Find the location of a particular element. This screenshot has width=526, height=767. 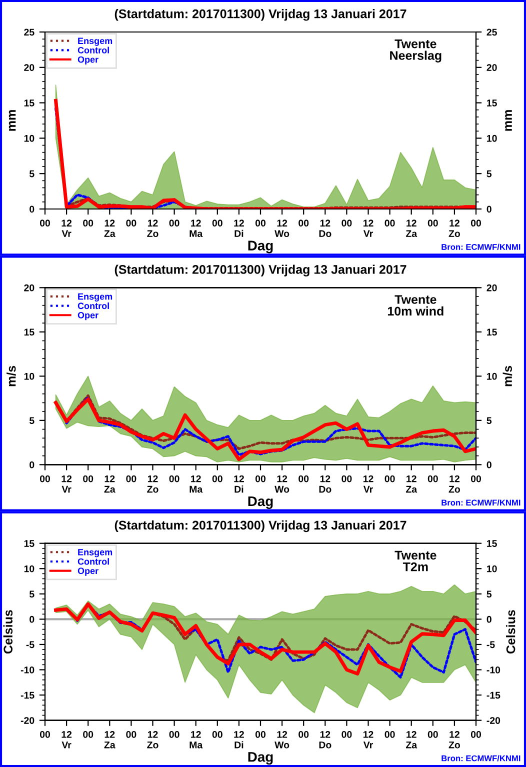

y-tick-label: 5 is located at coordinates (31, 174).